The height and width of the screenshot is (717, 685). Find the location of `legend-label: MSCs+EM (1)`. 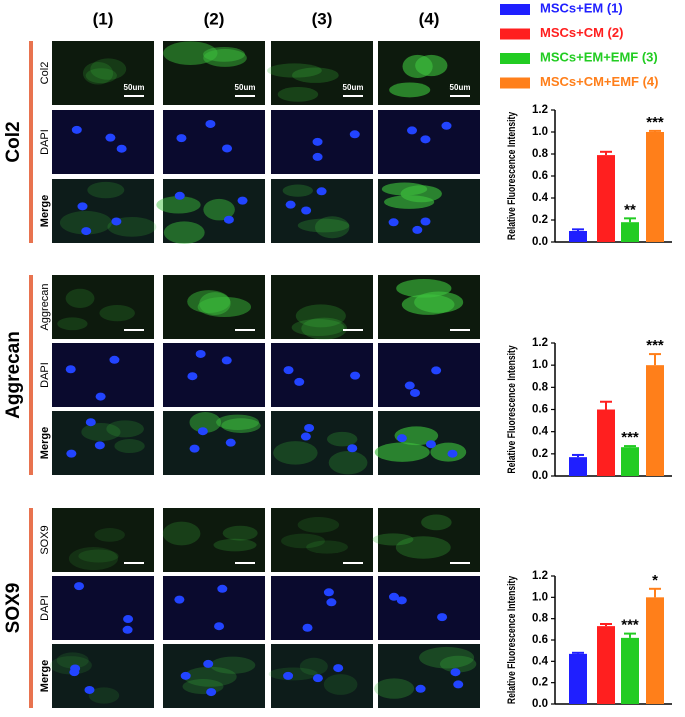

legend-label: MSCs+EM (1) is located at coordinates (581, 7).